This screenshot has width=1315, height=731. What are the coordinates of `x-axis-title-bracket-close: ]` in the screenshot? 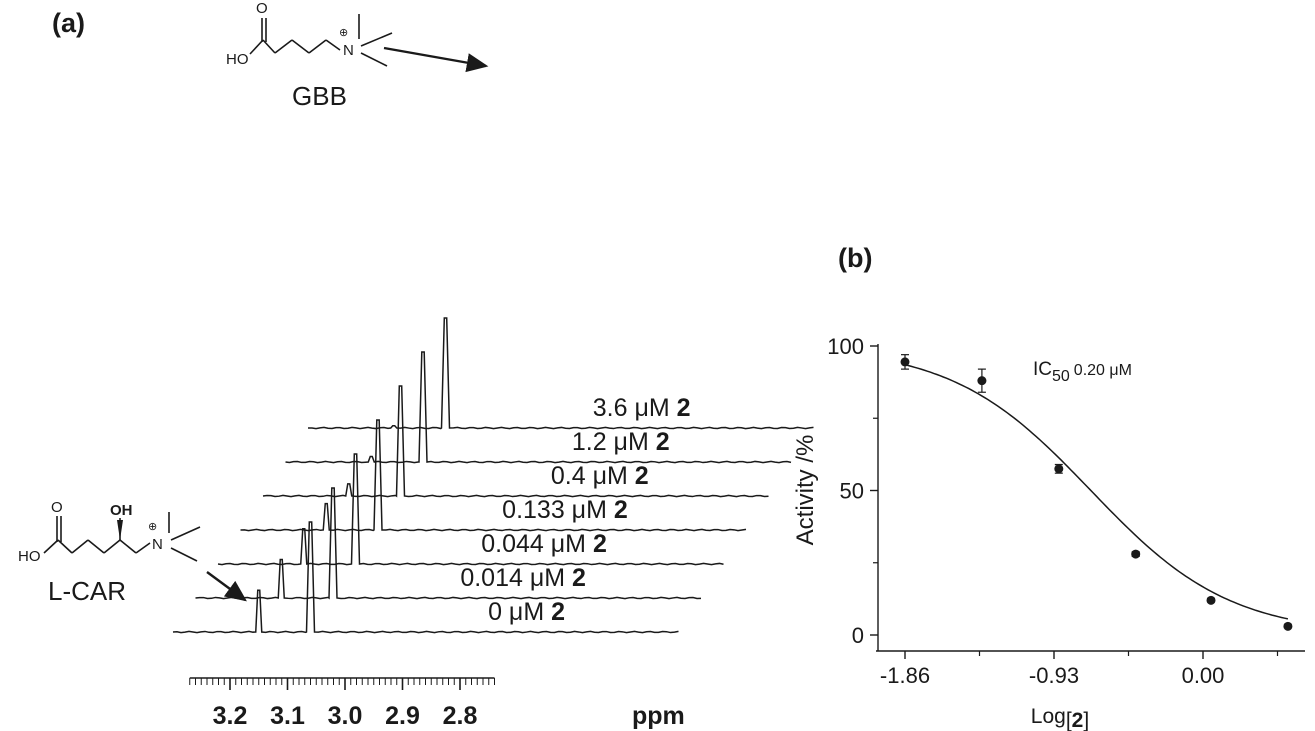 It's located at (1086, 720).